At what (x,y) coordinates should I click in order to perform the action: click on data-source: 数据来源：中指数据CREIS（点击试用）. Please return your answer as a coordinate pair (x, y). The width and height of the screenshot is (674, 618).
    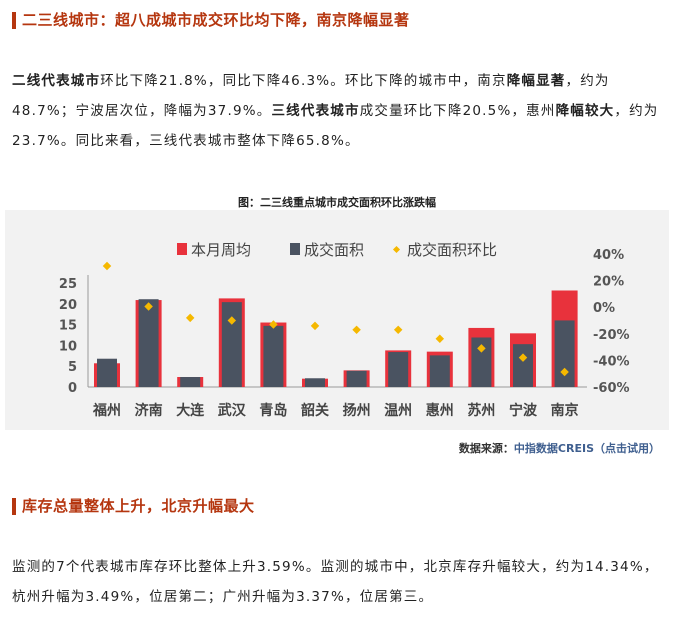
    Looking at the image, I should click on (559, 448).